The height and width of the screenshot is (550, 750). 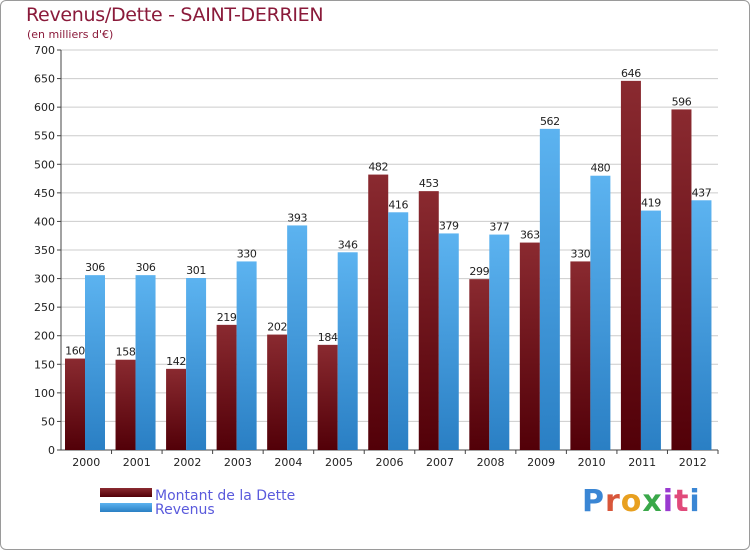 I want to click on dette-value-label: 142, so click(x=176, y=361).